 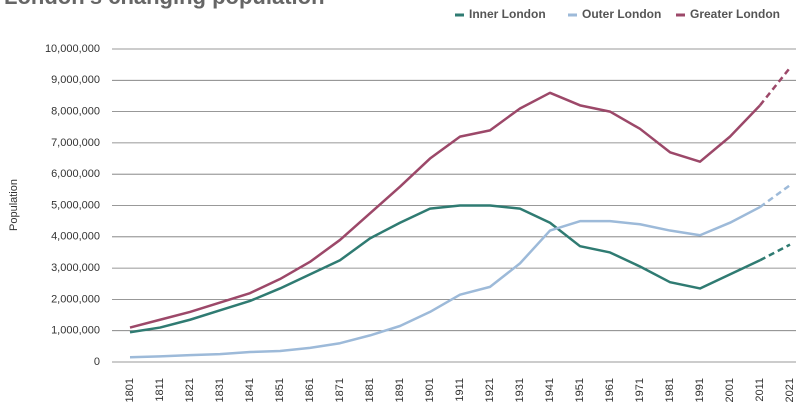 What do you see at coordinates (400, 390) in the screenshot?
I see `x-tick-label: 1891` at bounding box center [400, 390].